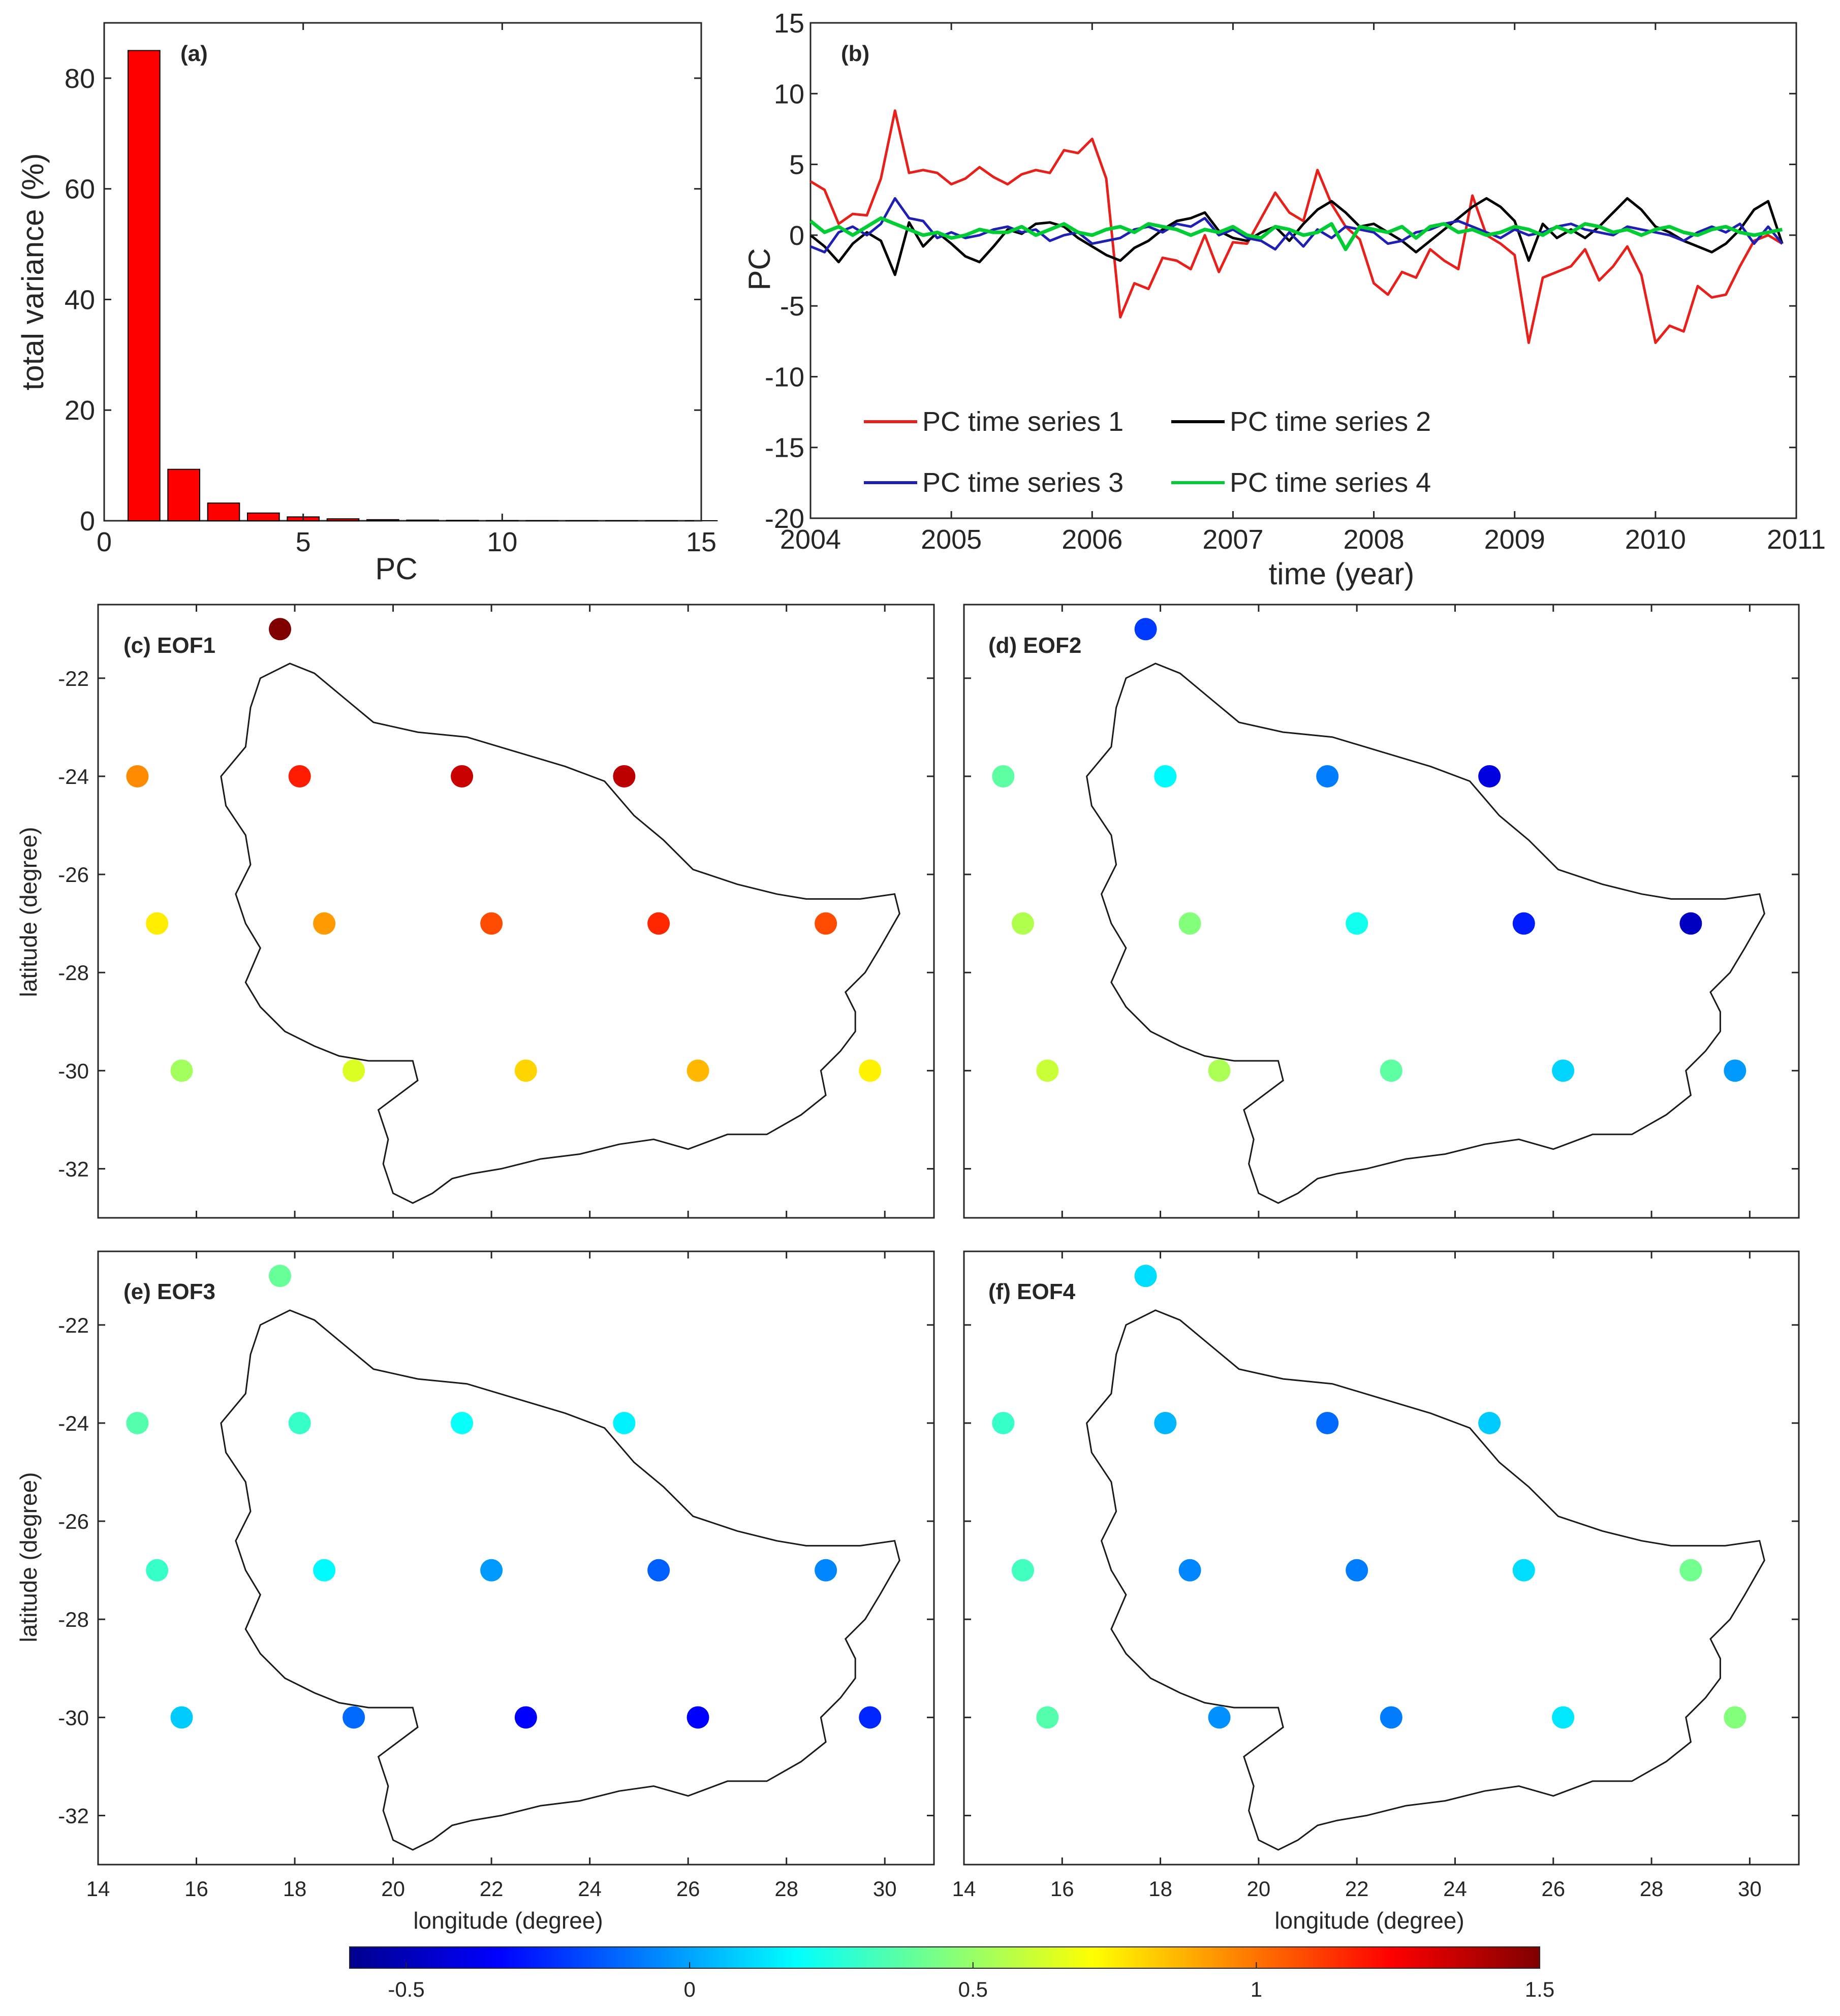 The image size is (1840, 2016). I want to click on panel-f-basin-outline, so click(1425, 1580).